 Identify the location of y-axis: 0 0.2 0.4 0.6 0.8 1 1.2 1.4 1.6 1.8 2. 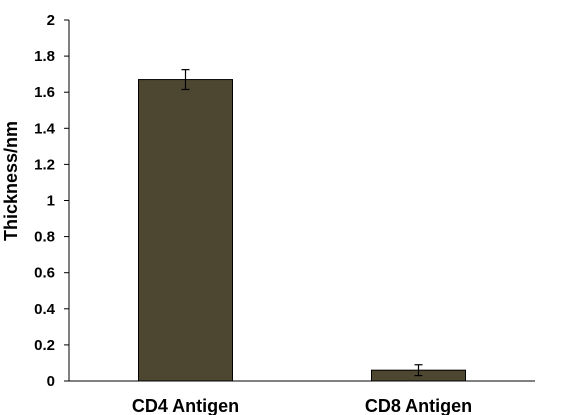
(52, 201).